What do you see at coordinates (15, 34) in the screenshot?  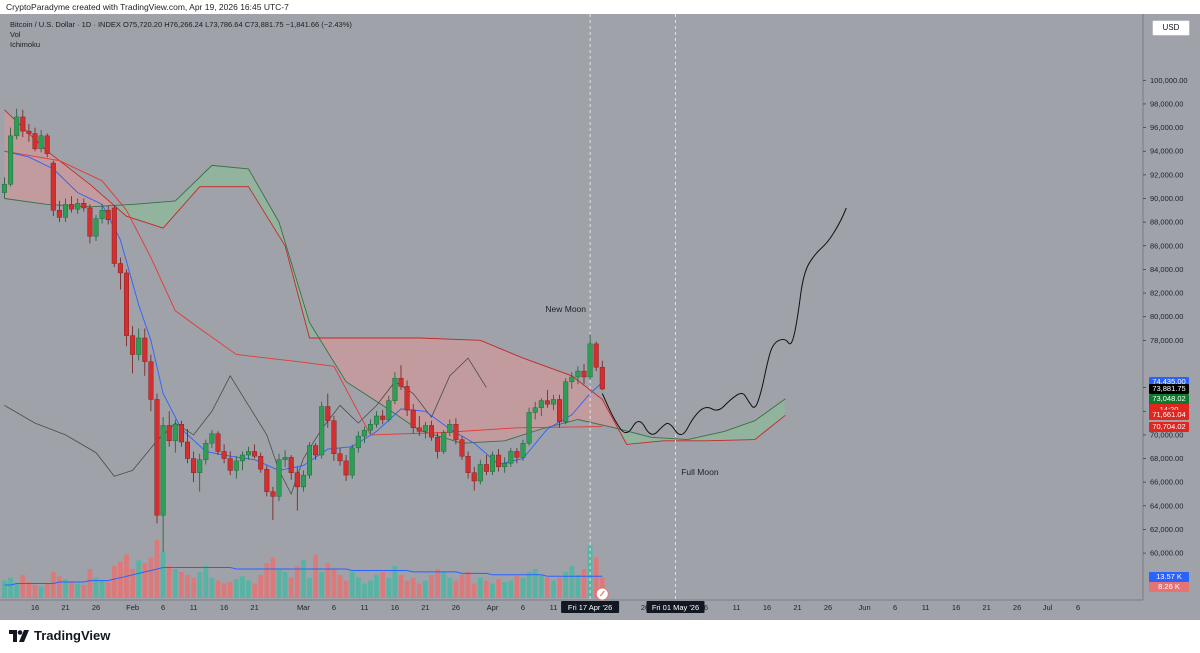 I see `legend-vol: Vol` at bounding box center [15, 34].